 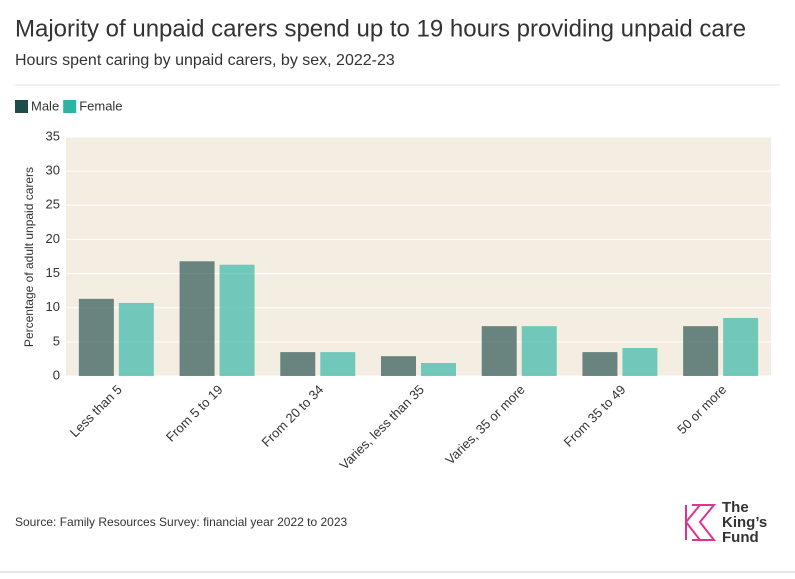 What do you see at coordinates (53, 204) in the screenshot?
I see `y-tick-label: 25` at bounding box center [53, 204].